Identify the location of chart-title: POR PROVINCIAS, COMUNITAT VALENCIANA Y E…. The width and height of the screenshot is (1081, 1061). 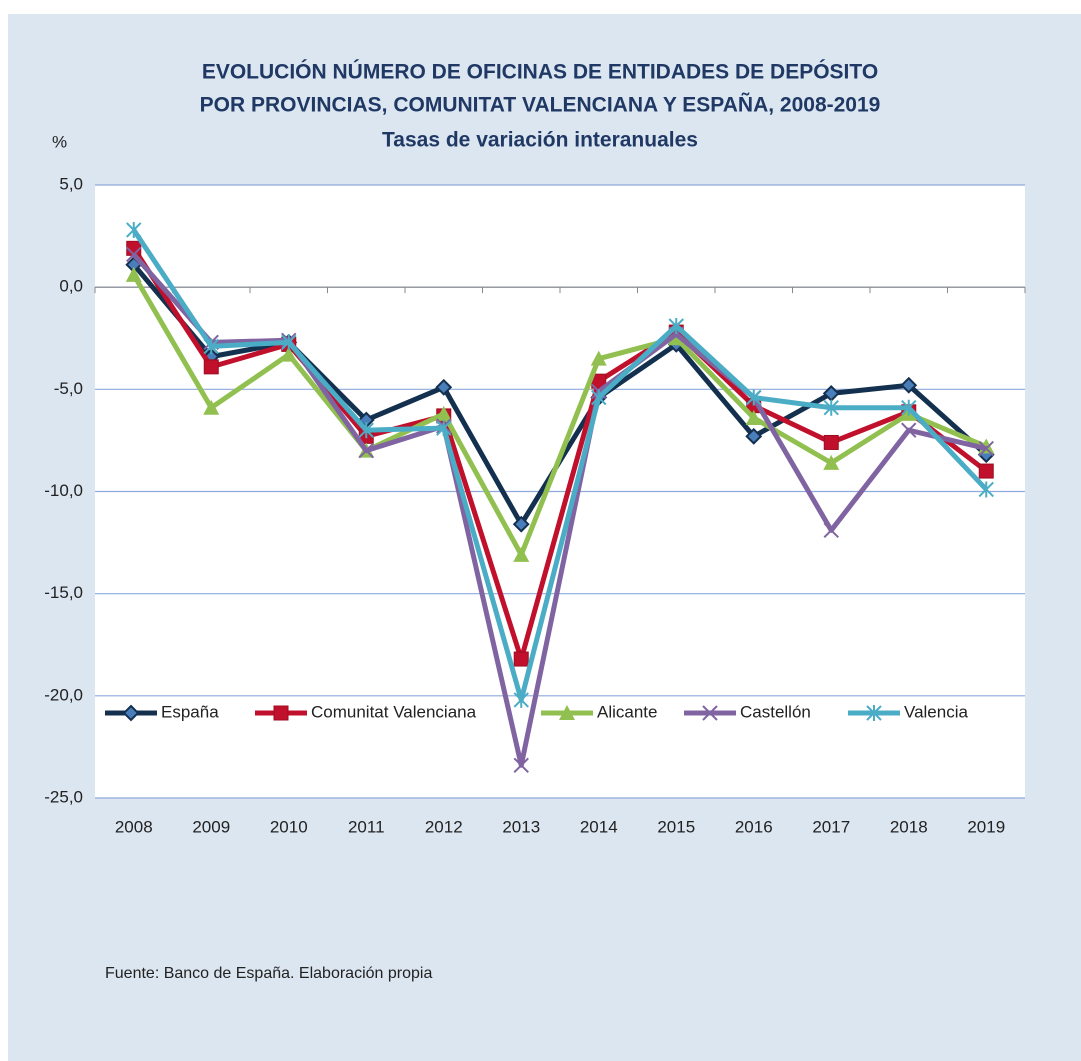
(540, 105).